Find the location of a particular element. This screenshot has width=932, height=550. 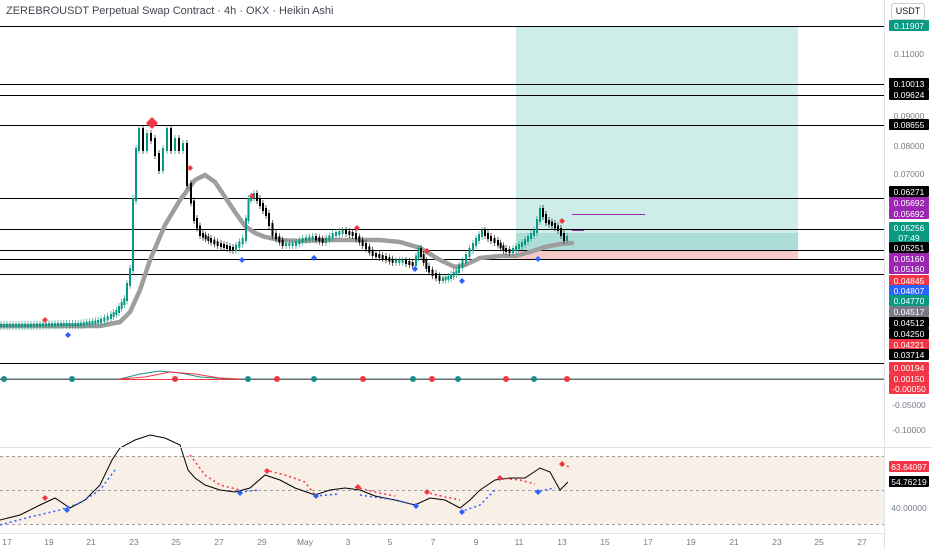

buy-marker is located at coordinates (538, 259).